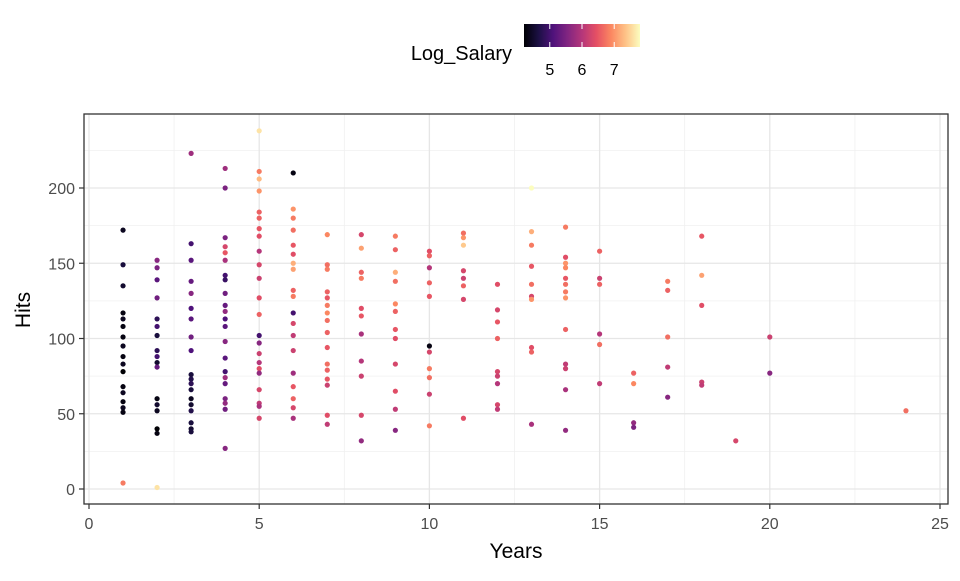  Describe the element at coordinates (430, 524) in the screenshot. I see `x-tick-label: 10` at that location.